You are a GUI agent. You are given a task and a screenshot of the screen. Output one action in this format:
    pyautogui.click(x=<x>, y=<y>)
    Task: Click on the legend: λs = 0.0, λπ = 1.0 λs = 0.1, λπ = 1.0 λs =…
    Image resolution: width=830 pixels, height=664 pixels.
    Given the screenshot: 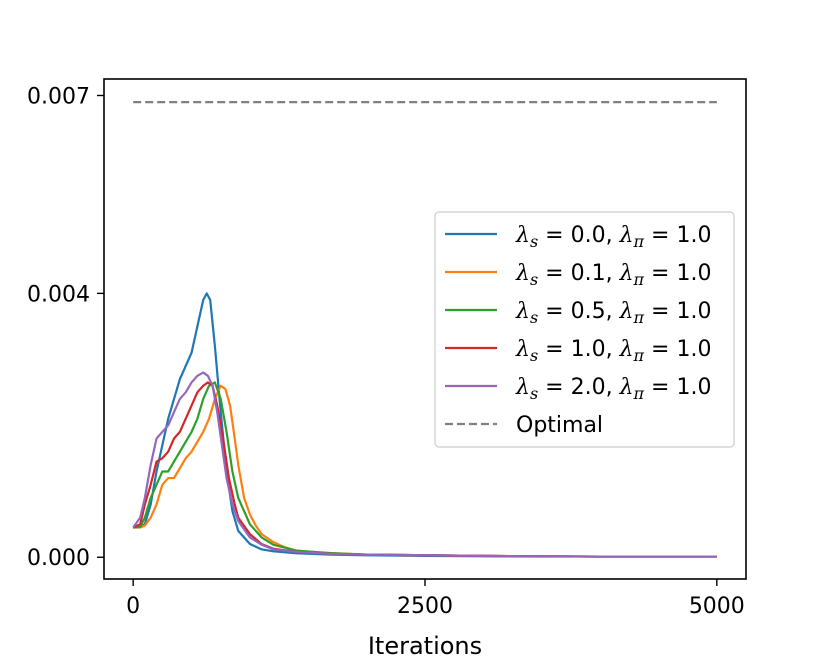 What is the action you would take?
    pyautogui.click(x=584, y=329)
    